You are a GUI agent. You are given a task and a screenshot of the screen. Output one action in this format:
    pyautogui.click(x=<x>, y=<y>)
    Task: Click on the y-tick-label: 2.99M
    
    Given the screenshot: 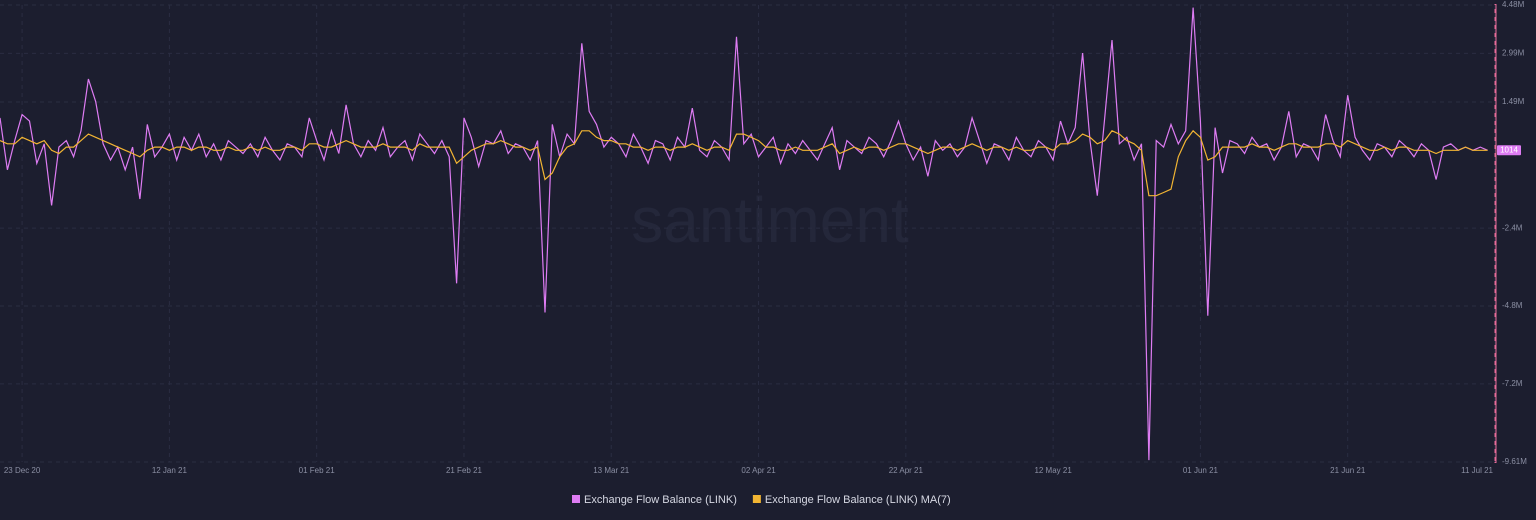 What is the action you would take?
    pyautogui.click(x=1513, y=52)
    